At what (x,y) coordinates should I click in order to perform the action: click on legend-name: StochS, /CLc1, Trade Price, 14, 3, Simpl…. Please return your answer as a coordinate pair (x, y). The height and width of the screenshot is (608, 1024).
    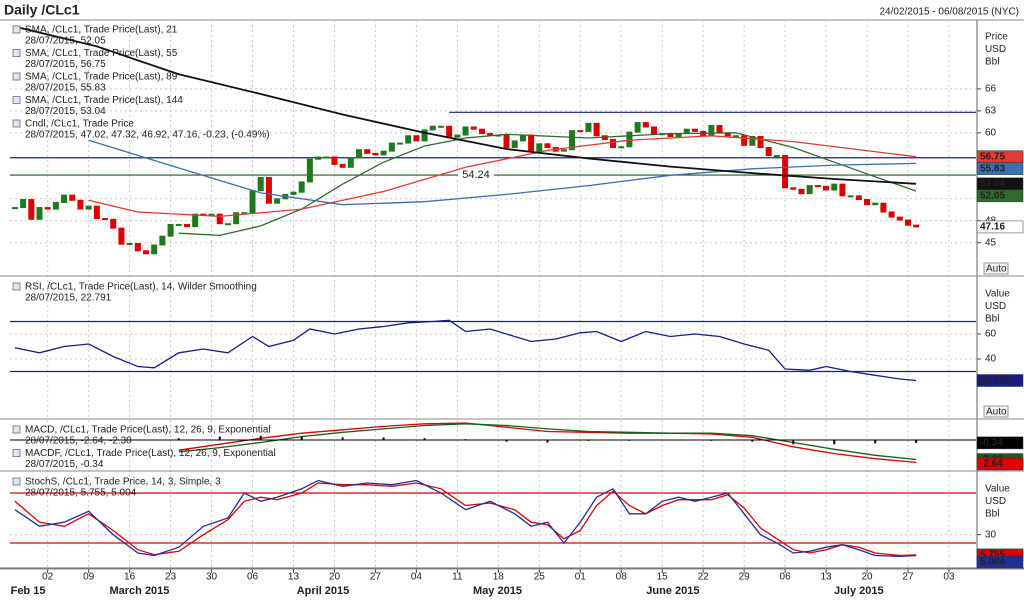
    Looking at the image, I should click on (123, 482).